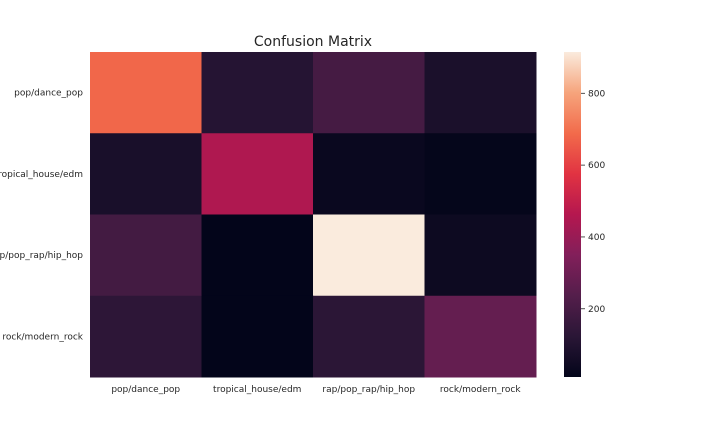  What do you see at coordinates (368, 390) in the screenshot?
I see `x-tick-label: rap/pop_rap/hip_hop` at bounding box center [368, 390].